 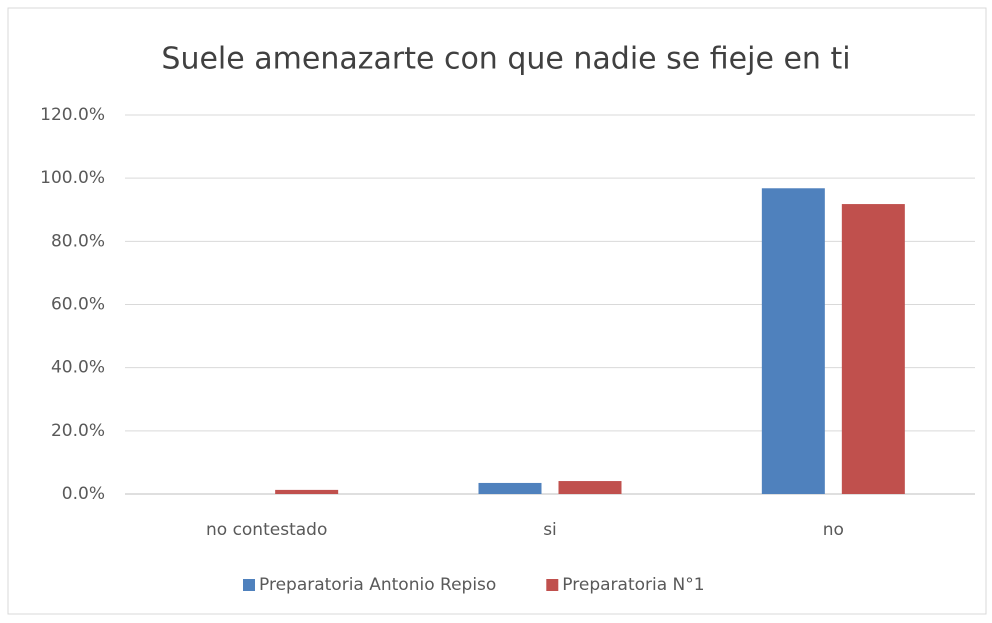 I want to click on y-tick-label: 120.0%, so click(x=72, y=115).